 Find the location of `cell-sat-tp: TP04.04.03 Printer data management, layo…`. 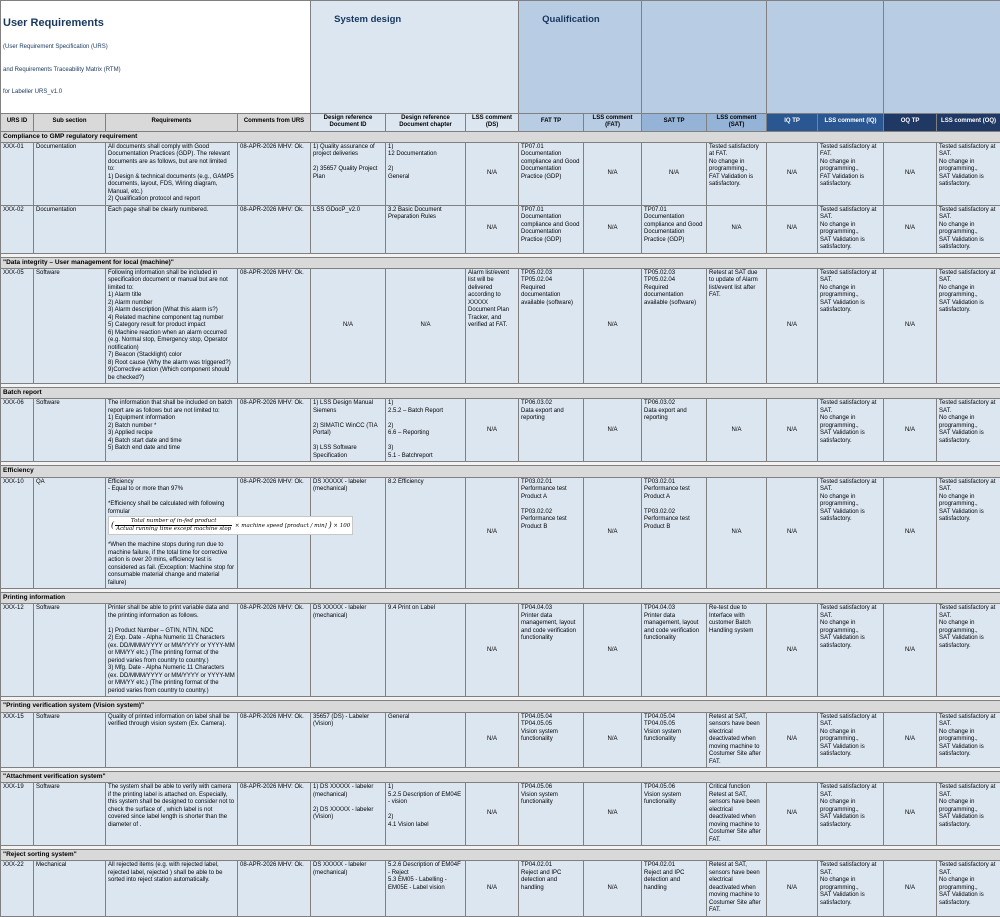

cell-sat-tp: TP04.04.03 Printer data management, layo… is located at coordinates (674, 650).